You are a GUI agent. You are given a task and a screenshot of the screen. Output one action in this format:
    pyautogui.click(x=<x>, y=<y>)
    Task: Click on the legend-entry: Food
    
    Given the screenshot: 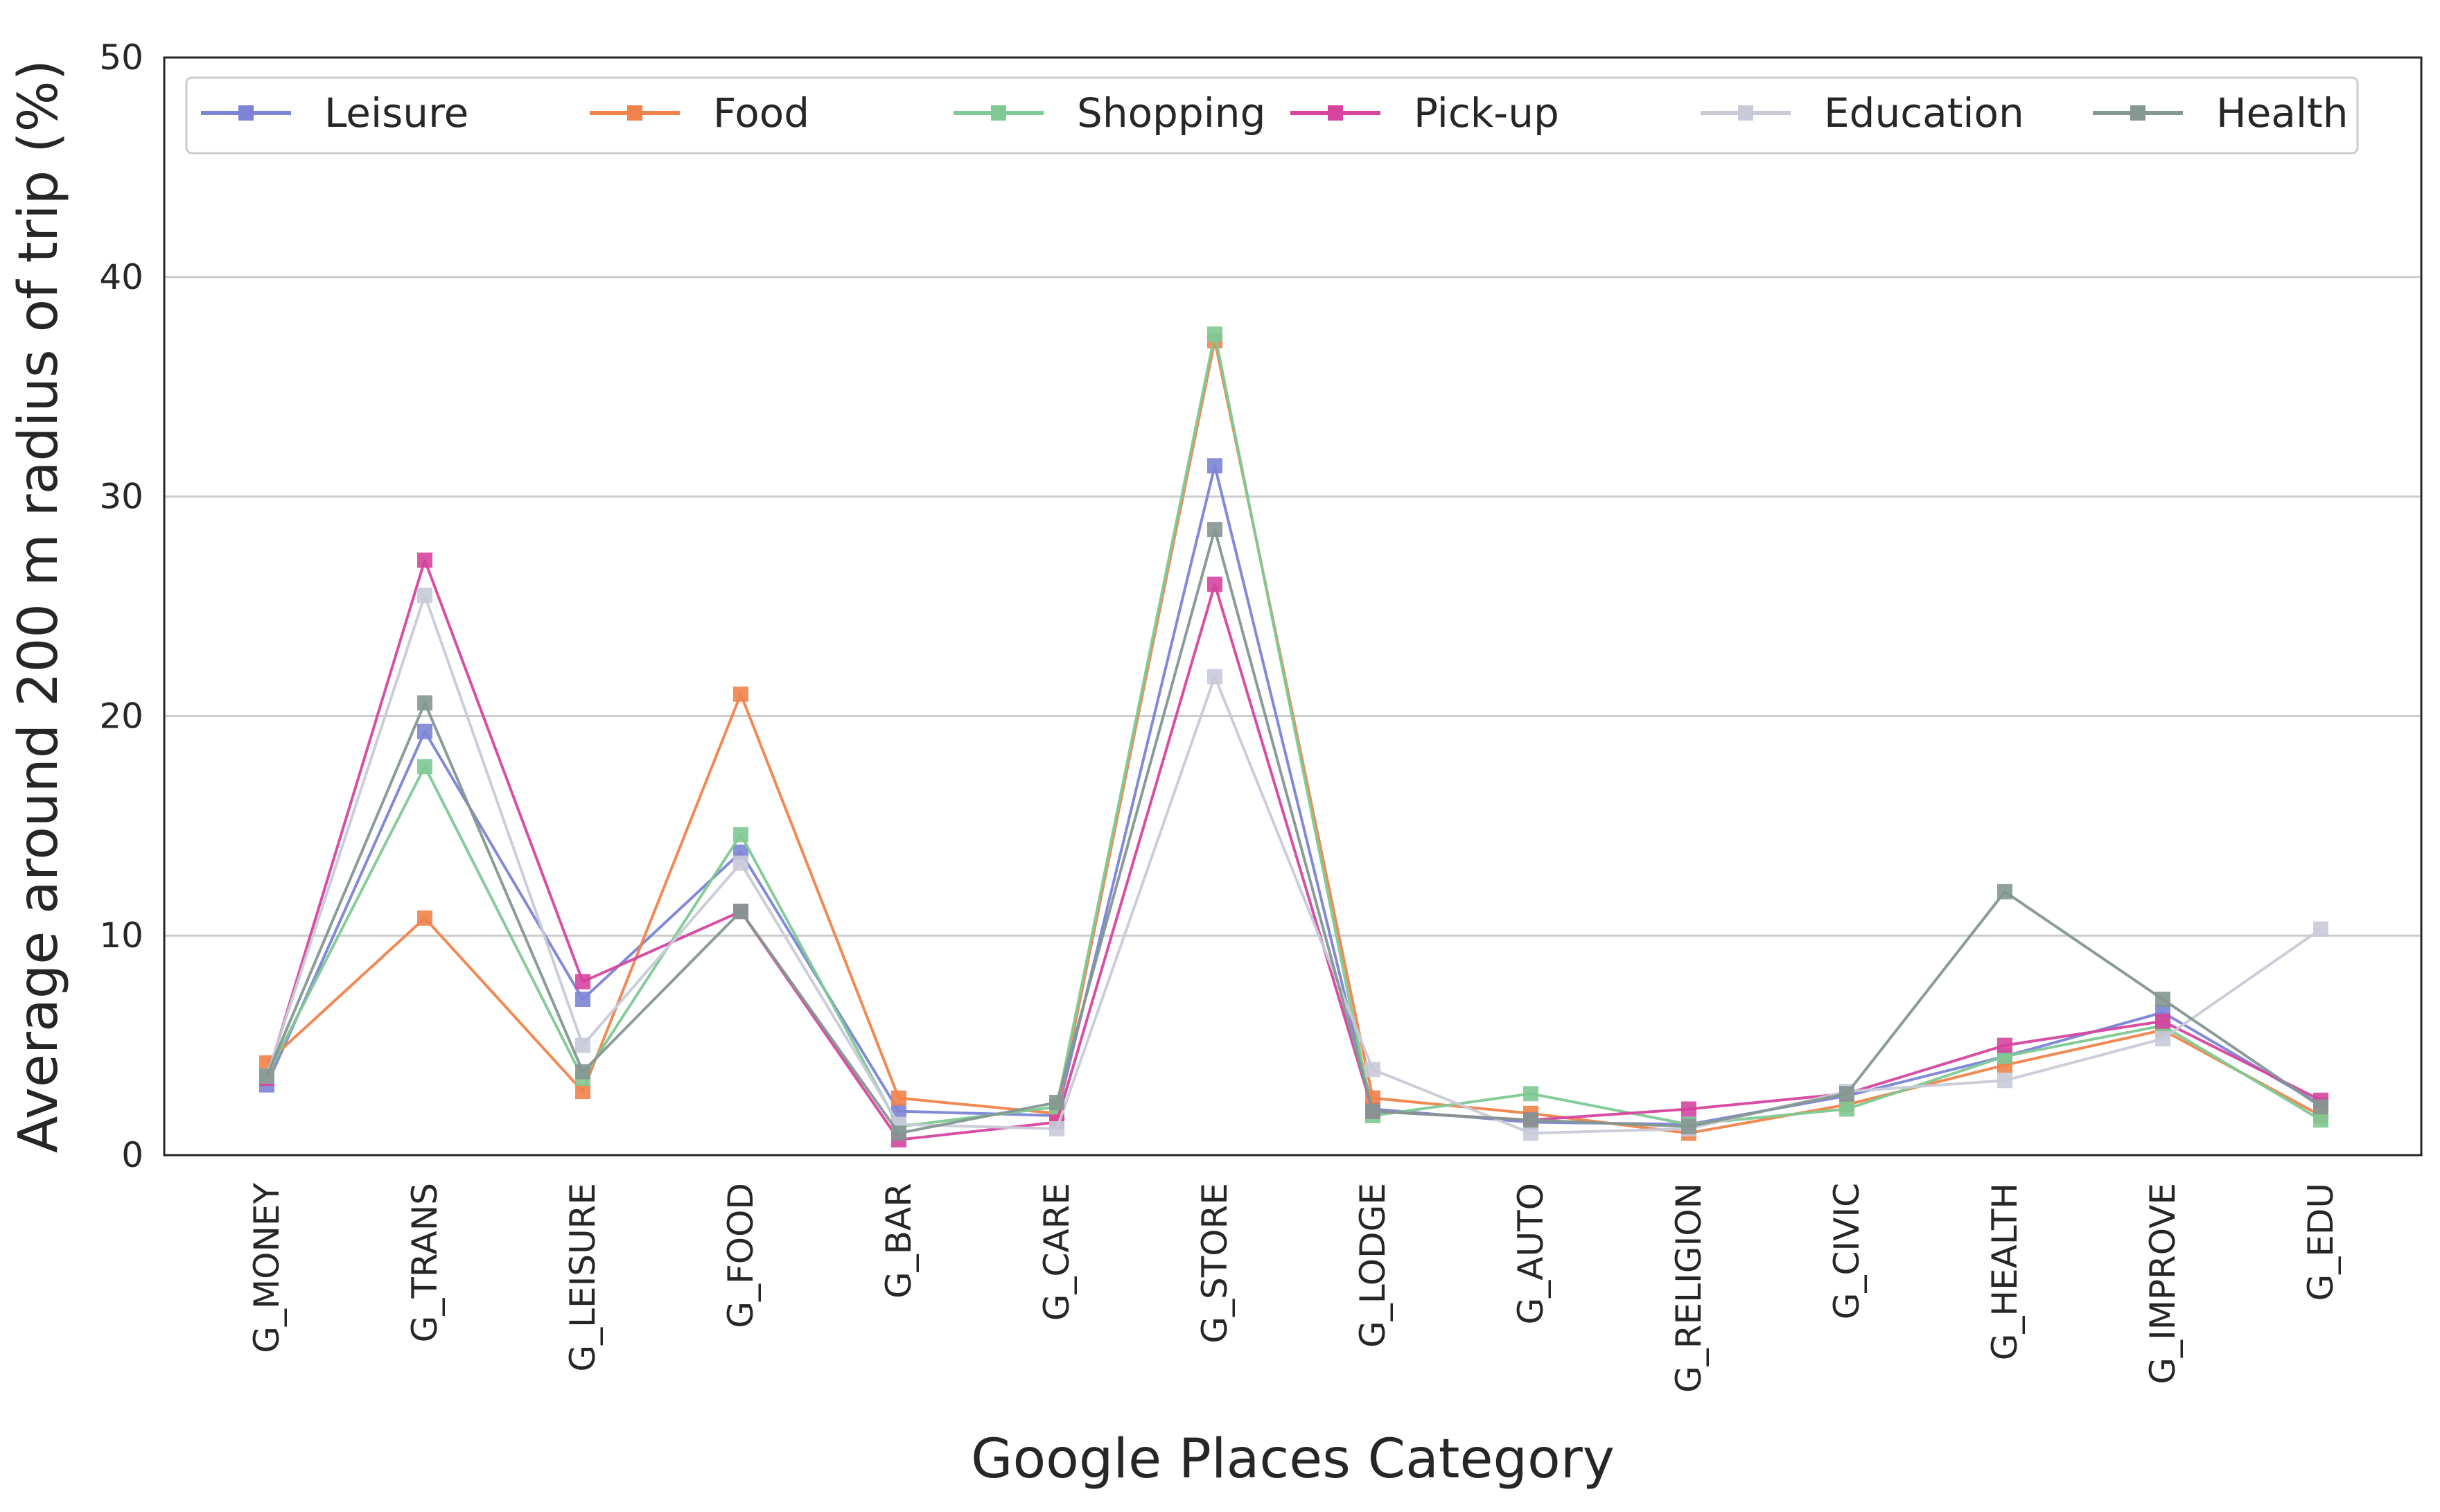 What is the action you would take?
    pyautogui.click(x=699, y=113)
    